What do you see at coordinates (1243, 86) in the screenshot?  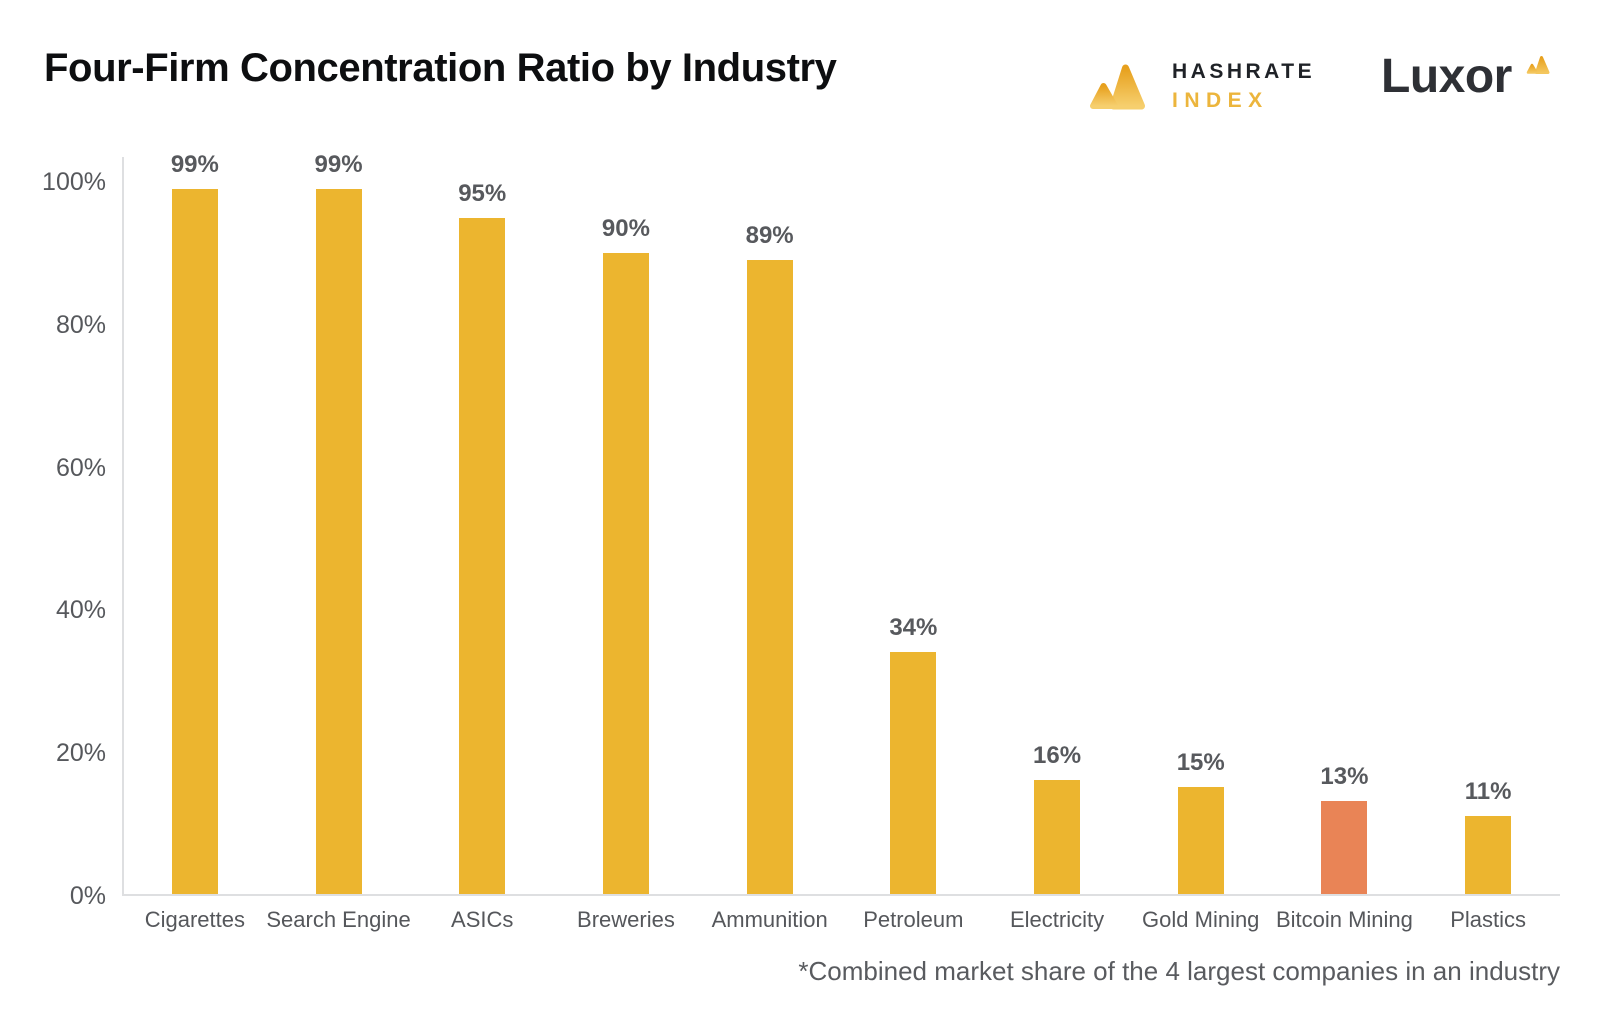 I see `hashrate-index-wordmark: HASHRATE INDEX` at bounding box center [1243, 86].